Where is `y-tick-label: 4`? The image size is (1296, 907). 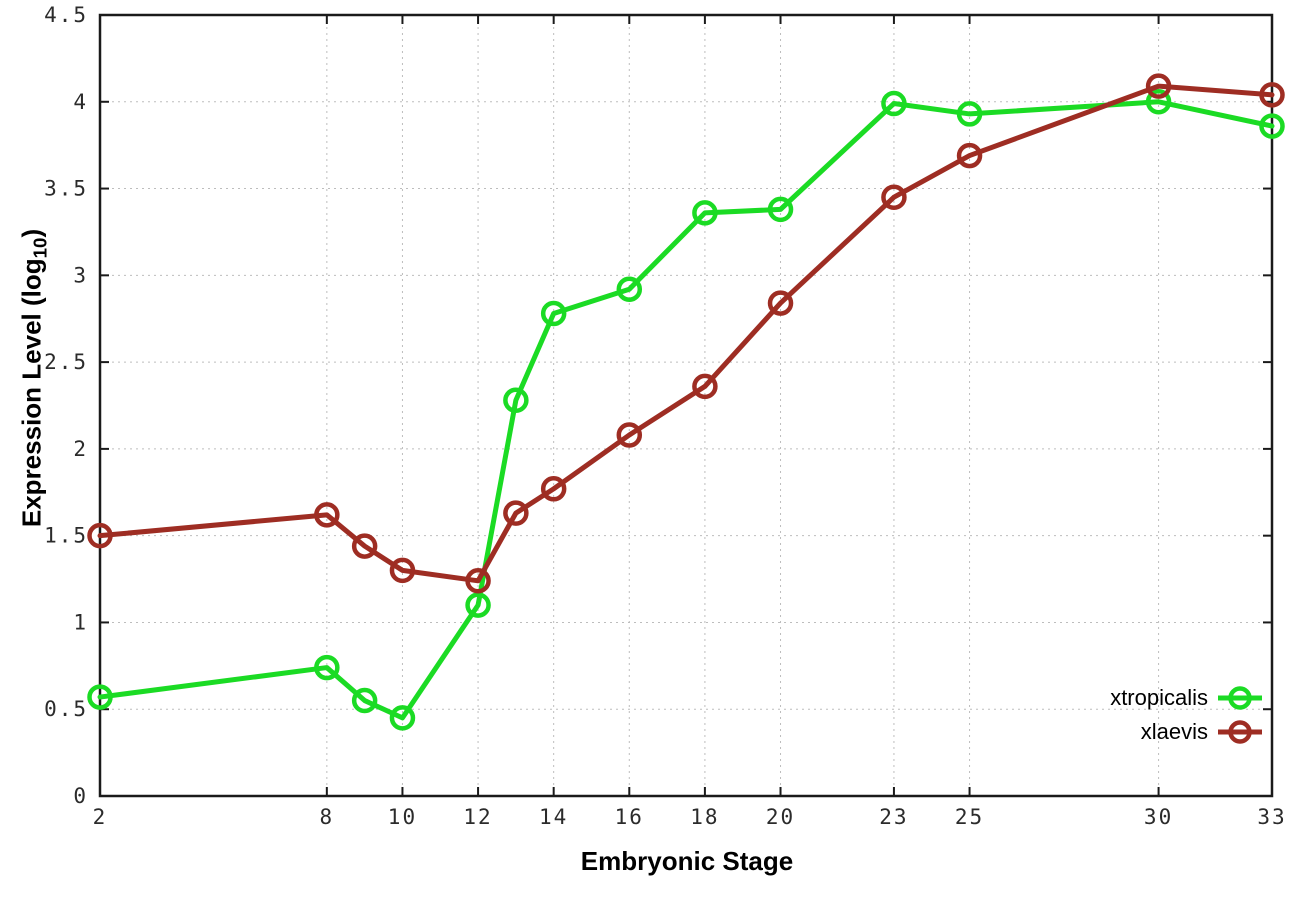 y-tick-label: 4 is located at coordinates (80, 102).